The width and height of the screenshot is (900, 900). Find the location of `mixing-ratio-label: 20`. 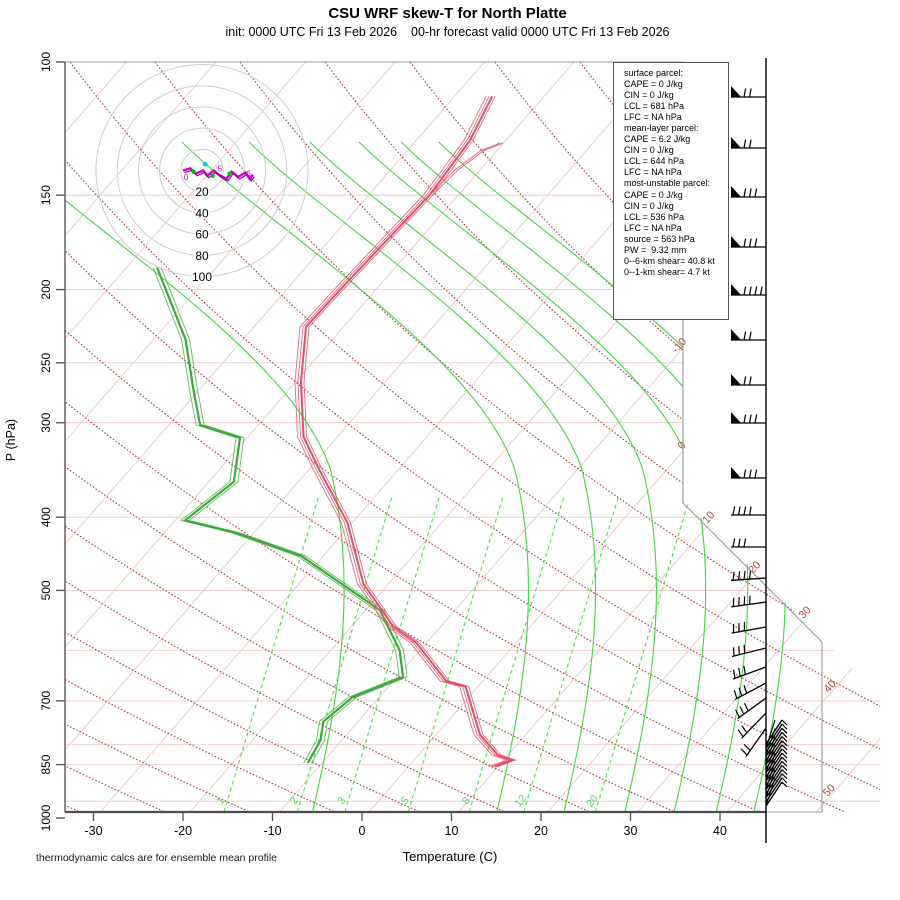

mixing-ratio-label: 20 is located at coordinates (592, 801).